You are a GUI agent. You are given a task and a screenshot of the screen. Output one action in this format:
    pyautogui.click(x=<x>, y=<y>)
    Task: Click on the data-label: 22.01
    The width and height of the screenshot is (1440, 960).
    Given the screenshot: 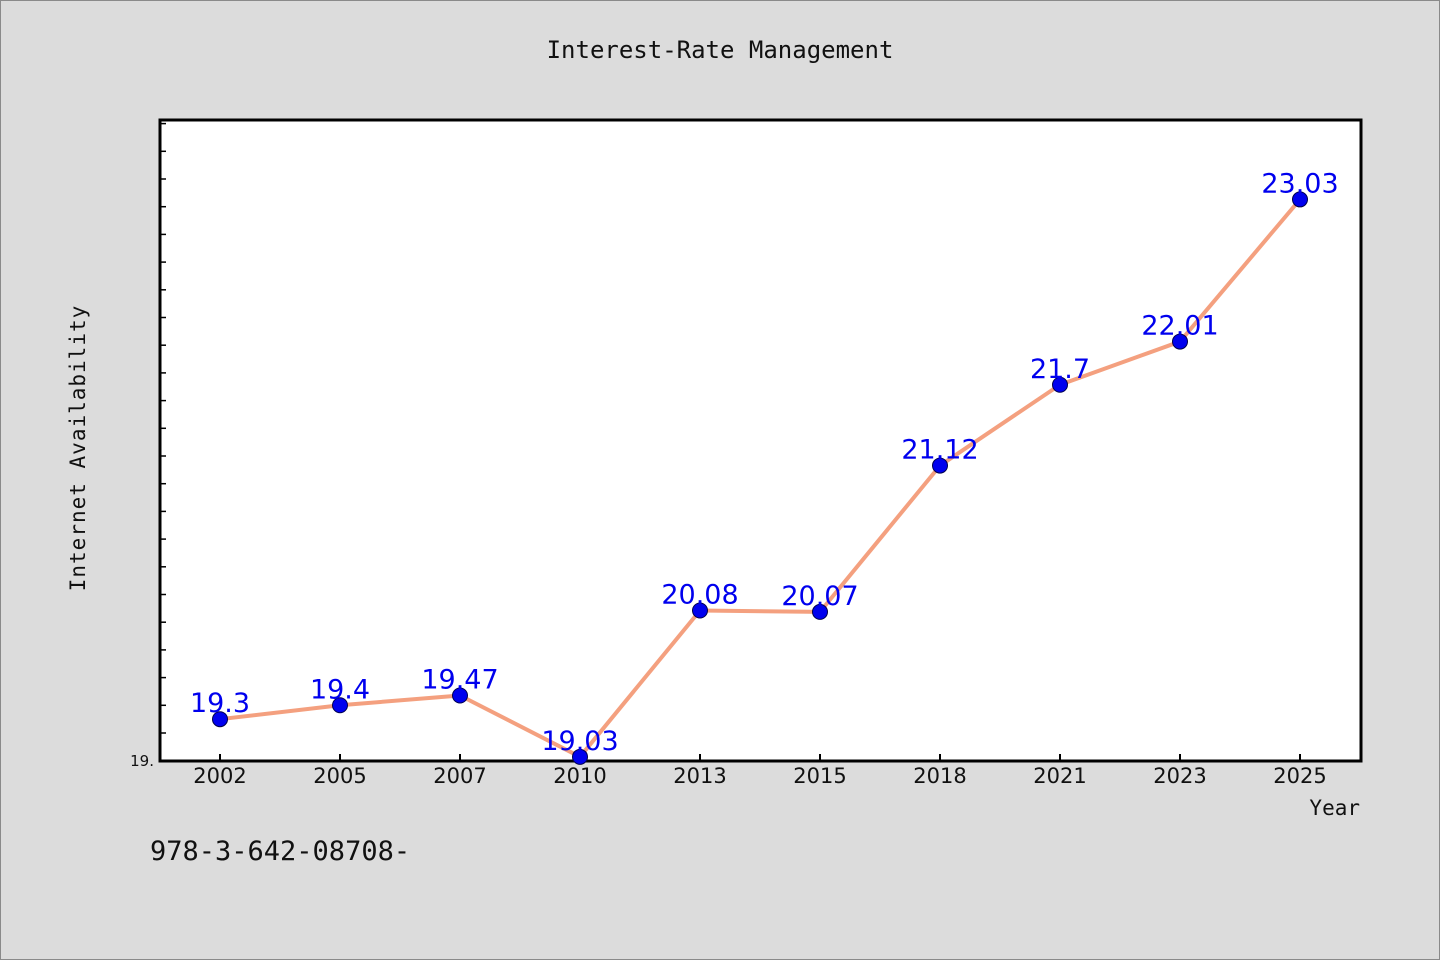 What is the action you would take?
    pyautogui.click(x=1179, y=326)
    